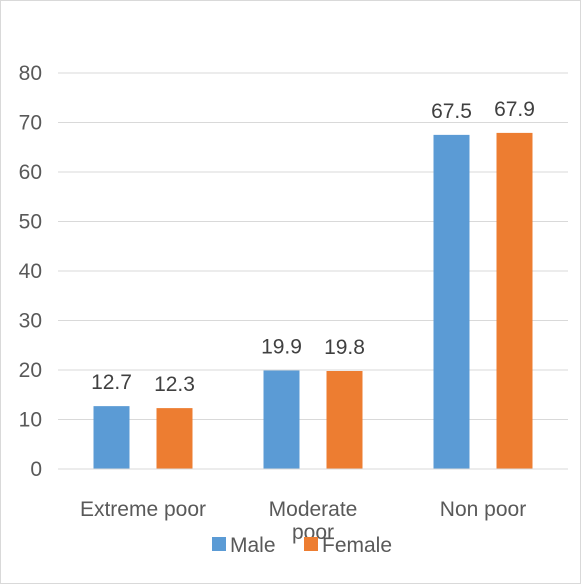 The image size is (581, 584). I want to click on x-tick-label: Moderate poor, so click(313, 521).